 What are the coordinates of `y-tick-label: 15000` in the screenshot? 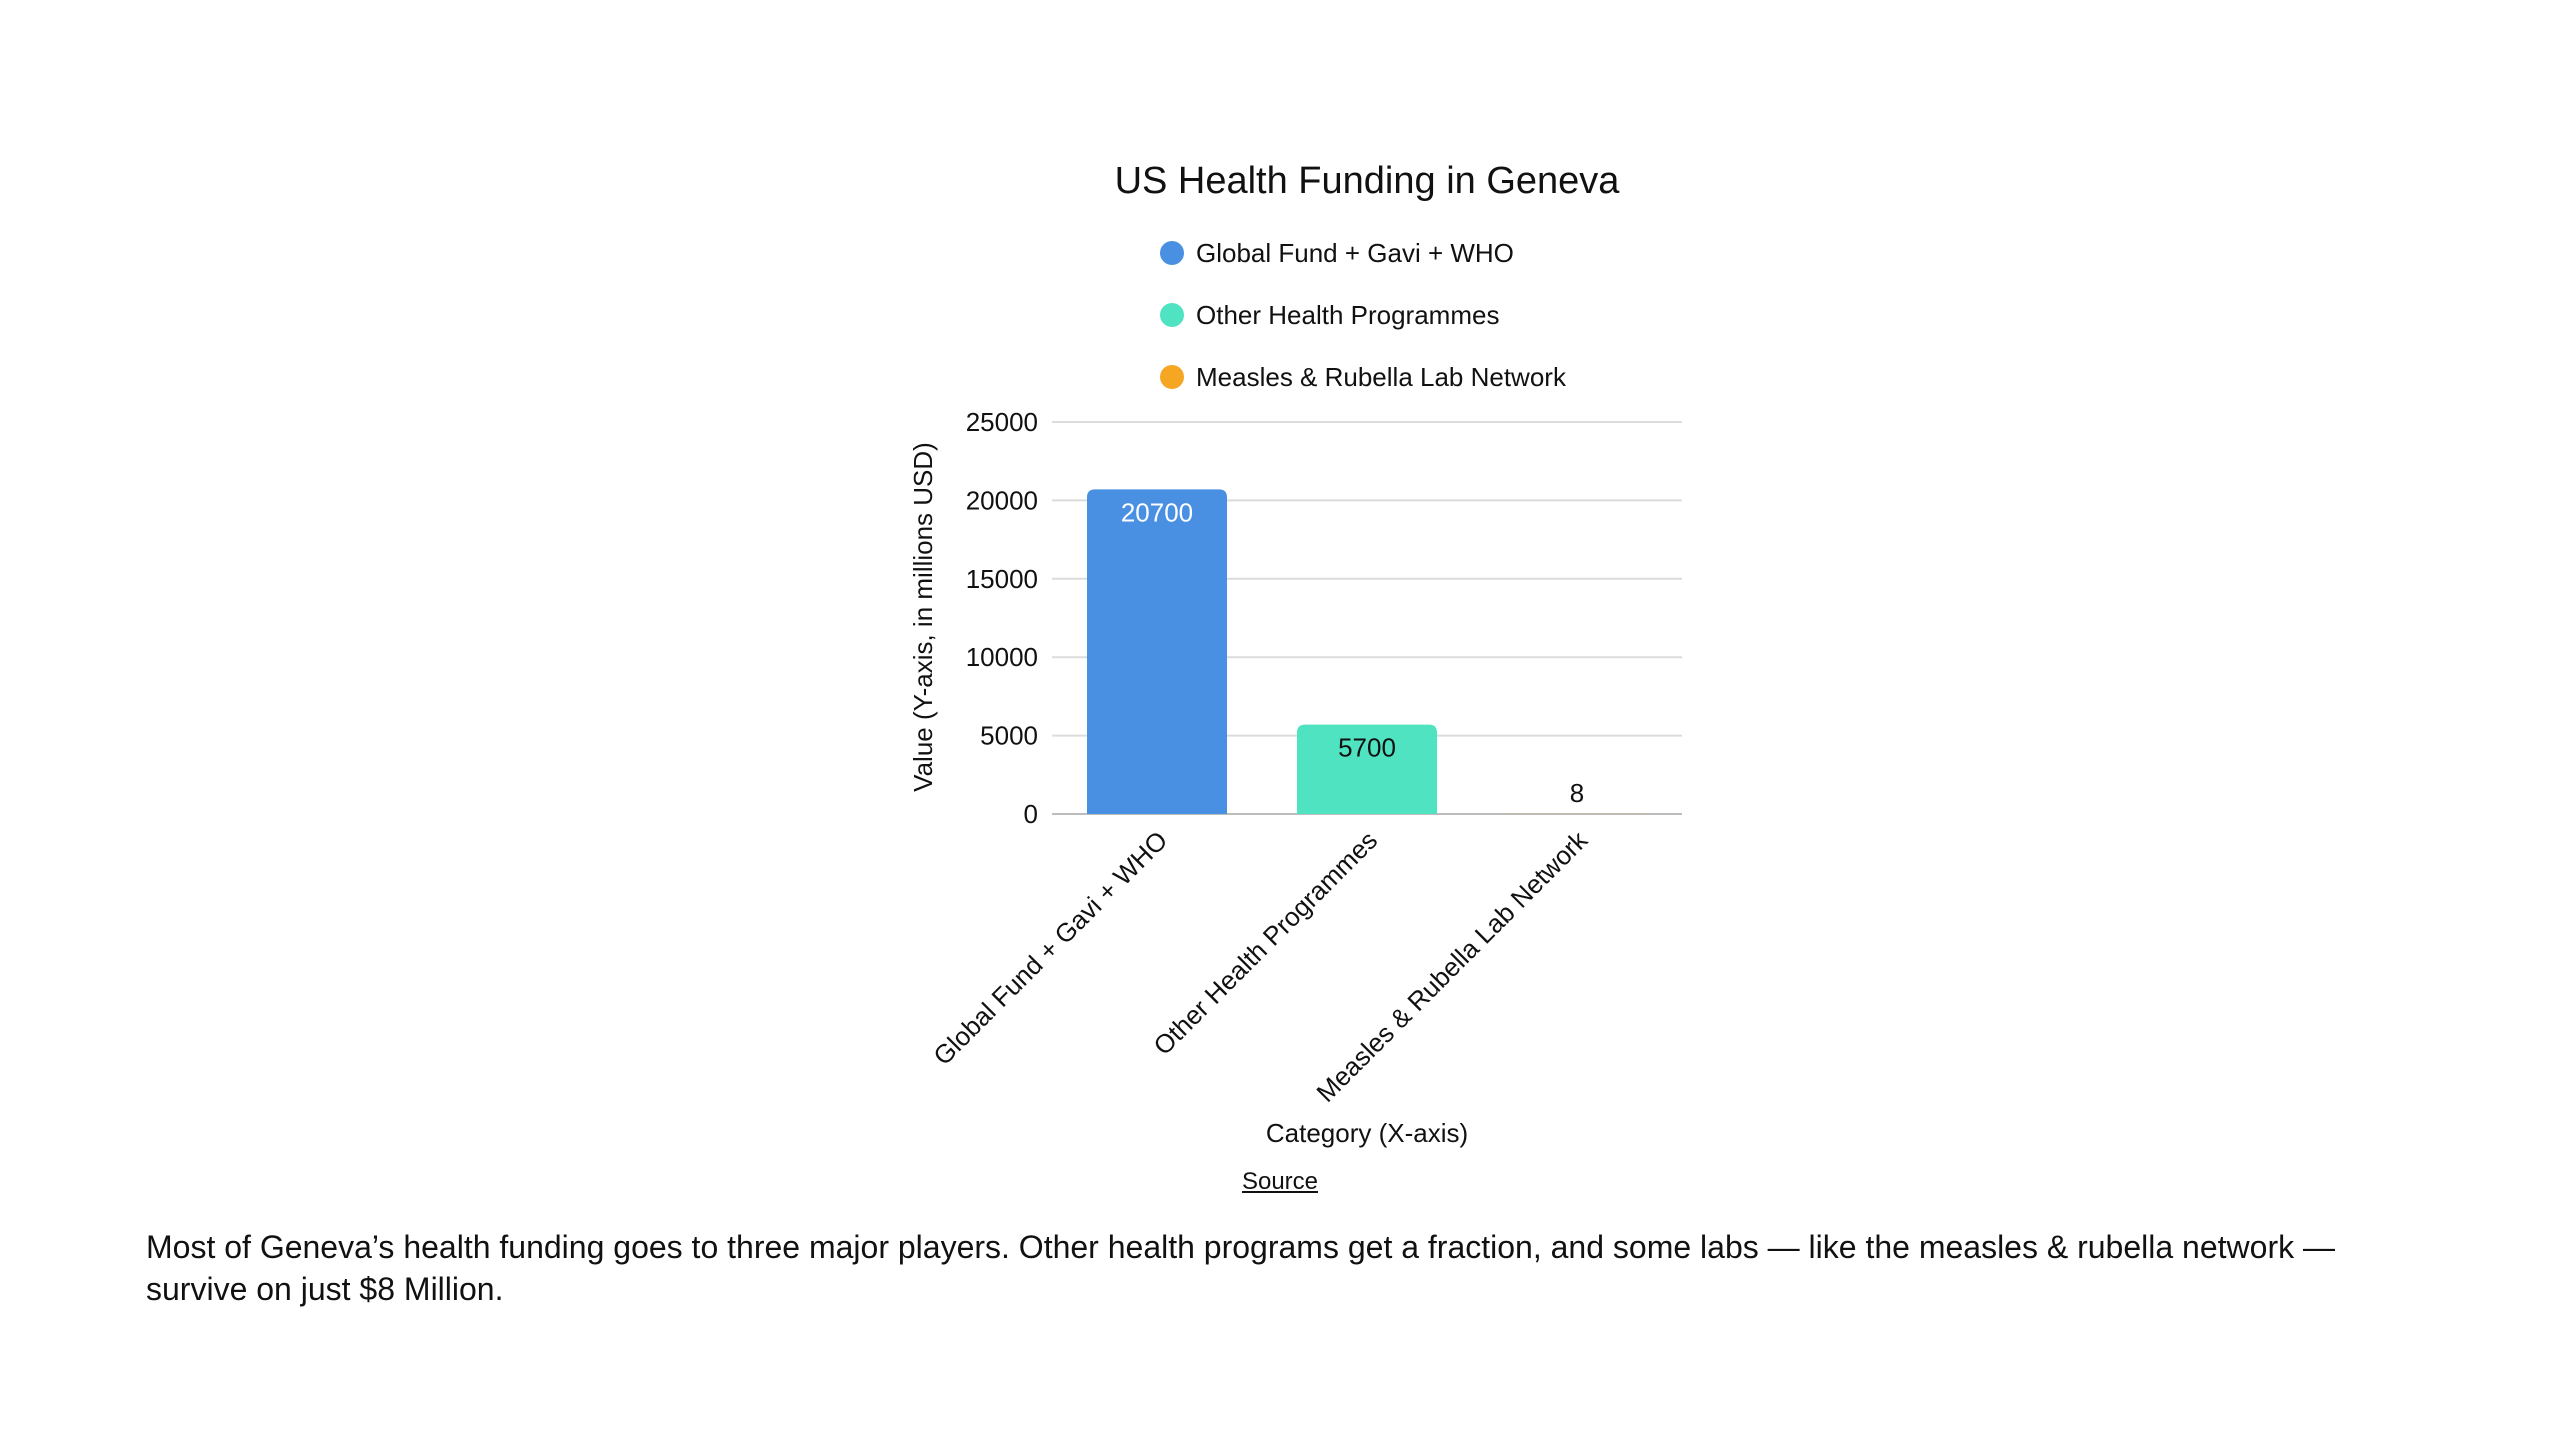 It's located at (1002, 579).